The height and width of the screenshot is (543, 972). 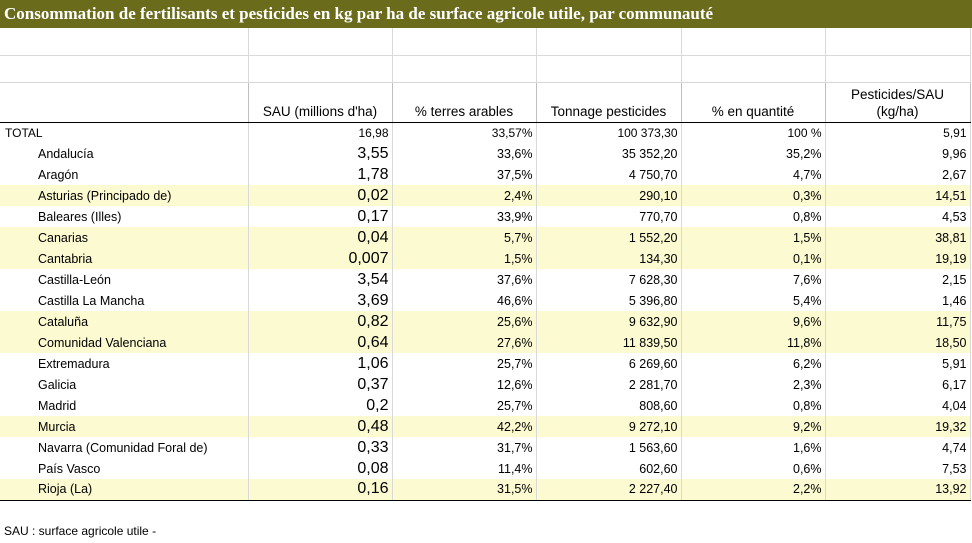 What do you see at coordinates (124, 174) in the screenshot?
I see `region-name: Aragón` at bounding box center [124, 174].